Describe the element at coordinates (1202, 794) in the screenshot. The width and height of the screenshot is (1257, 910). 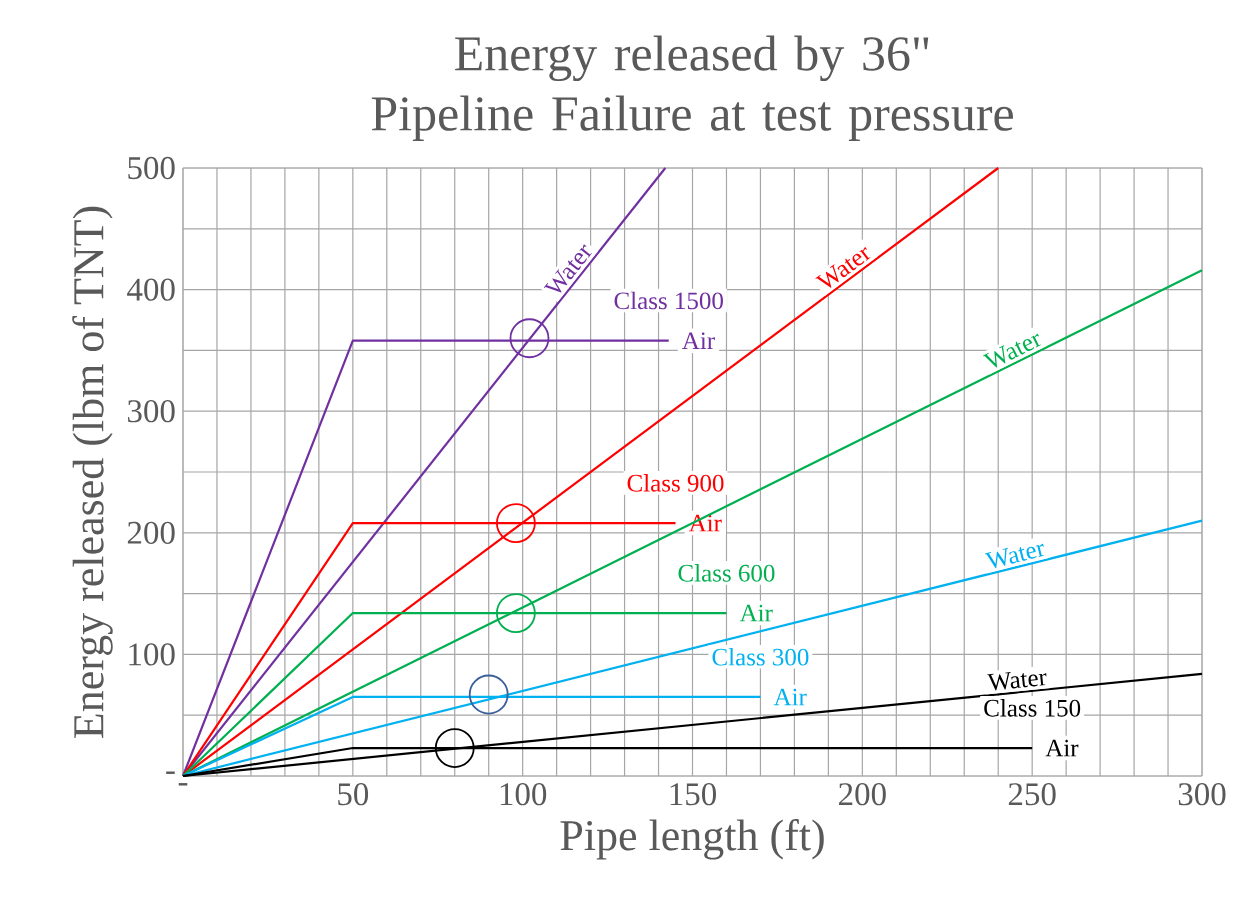
I see `x-tick-label: 300` at that location.